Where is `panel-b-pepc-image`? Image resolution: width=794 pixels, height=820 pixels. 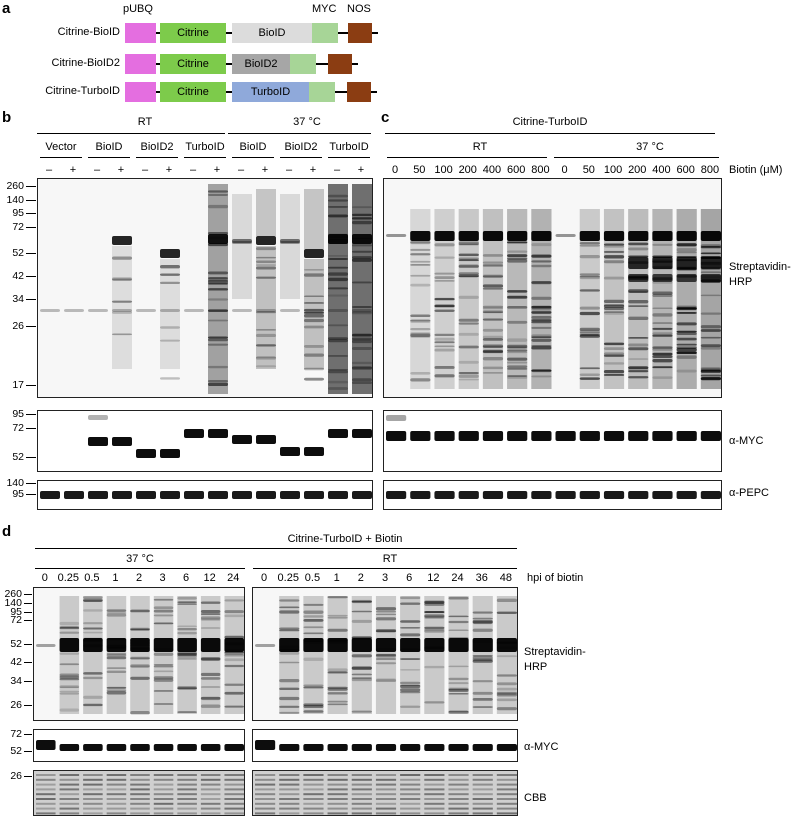
panel-b-pepc-image is located at coordinates (206, 495).